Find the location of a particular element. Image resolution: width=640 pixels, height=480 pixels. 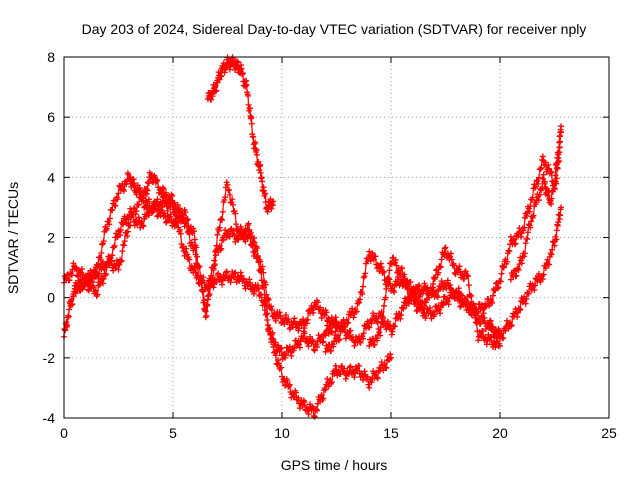

y-tick-label: 8 is located at coordinates (51, 57).